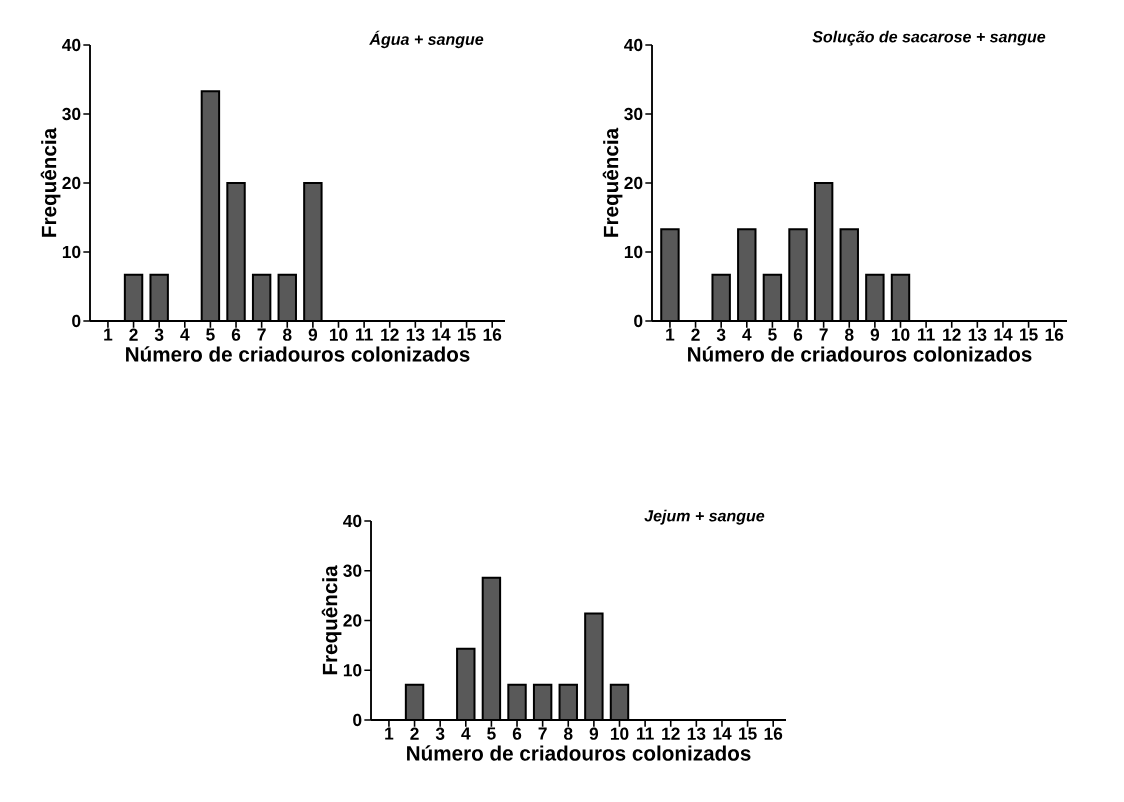 This screenshot has width=1124, height=802. I want to click on chart-title: Jejum + sangue, so click(704, 517).